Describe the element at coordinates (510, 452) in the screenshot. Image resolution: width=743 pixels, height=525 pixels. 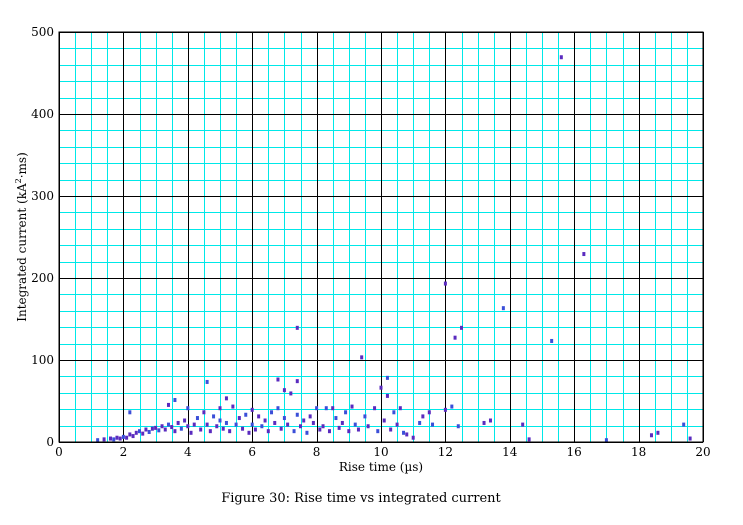
I see `x-tick-label: 14` at that location.